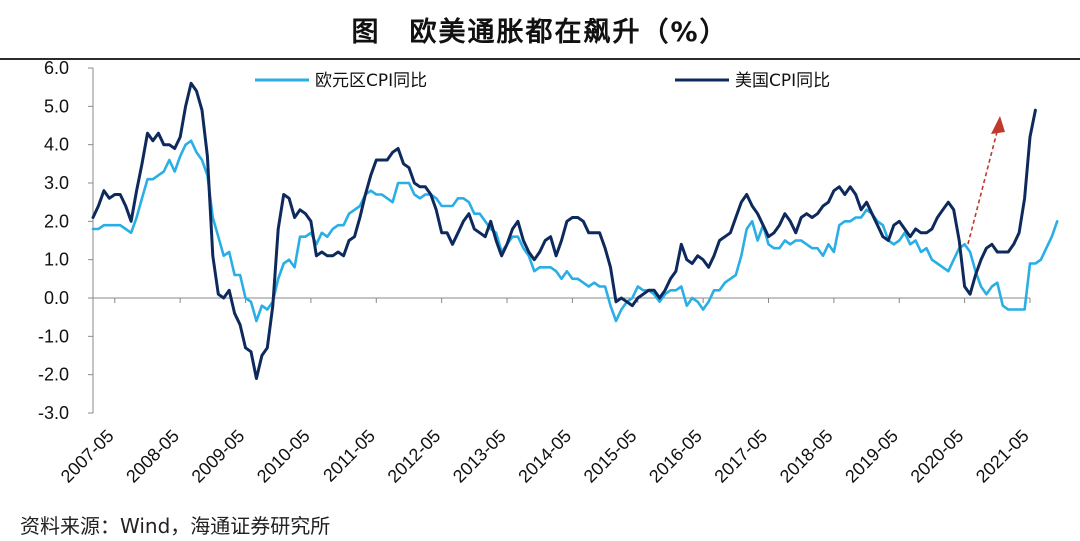 Image resolution: width=1080 pixels, height=541 pixels. Describe the element at coordinates (610, 456) in the screenshot. I see `x-tick-label: 2015-05` at that location.